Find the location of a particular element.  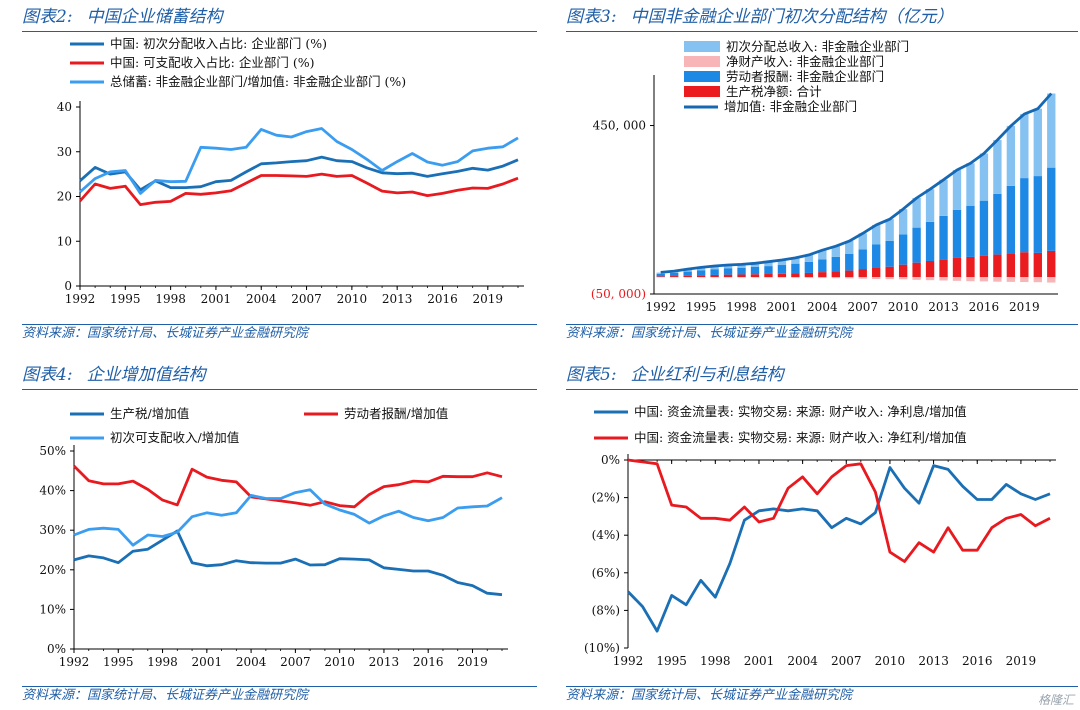

chart2-bottom-rule is located at coordinates (279, 324).